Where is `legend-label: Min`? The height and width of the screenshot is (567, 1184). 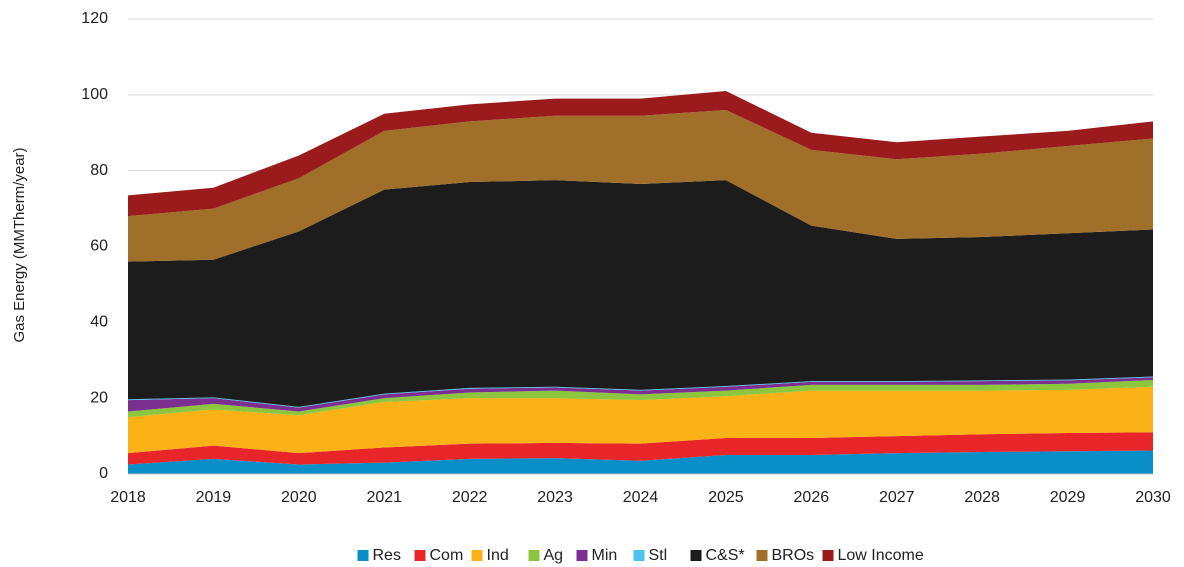 legend-label: Min is located at coordinates (605, 555).